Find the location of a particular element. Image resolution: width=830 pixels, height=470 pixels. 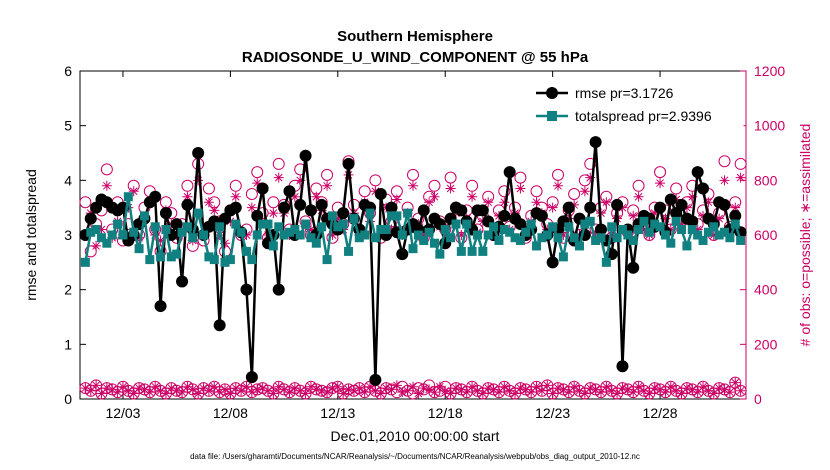

y-axis-left-label: rmse and totalspread is located at coordinates (31, 235).